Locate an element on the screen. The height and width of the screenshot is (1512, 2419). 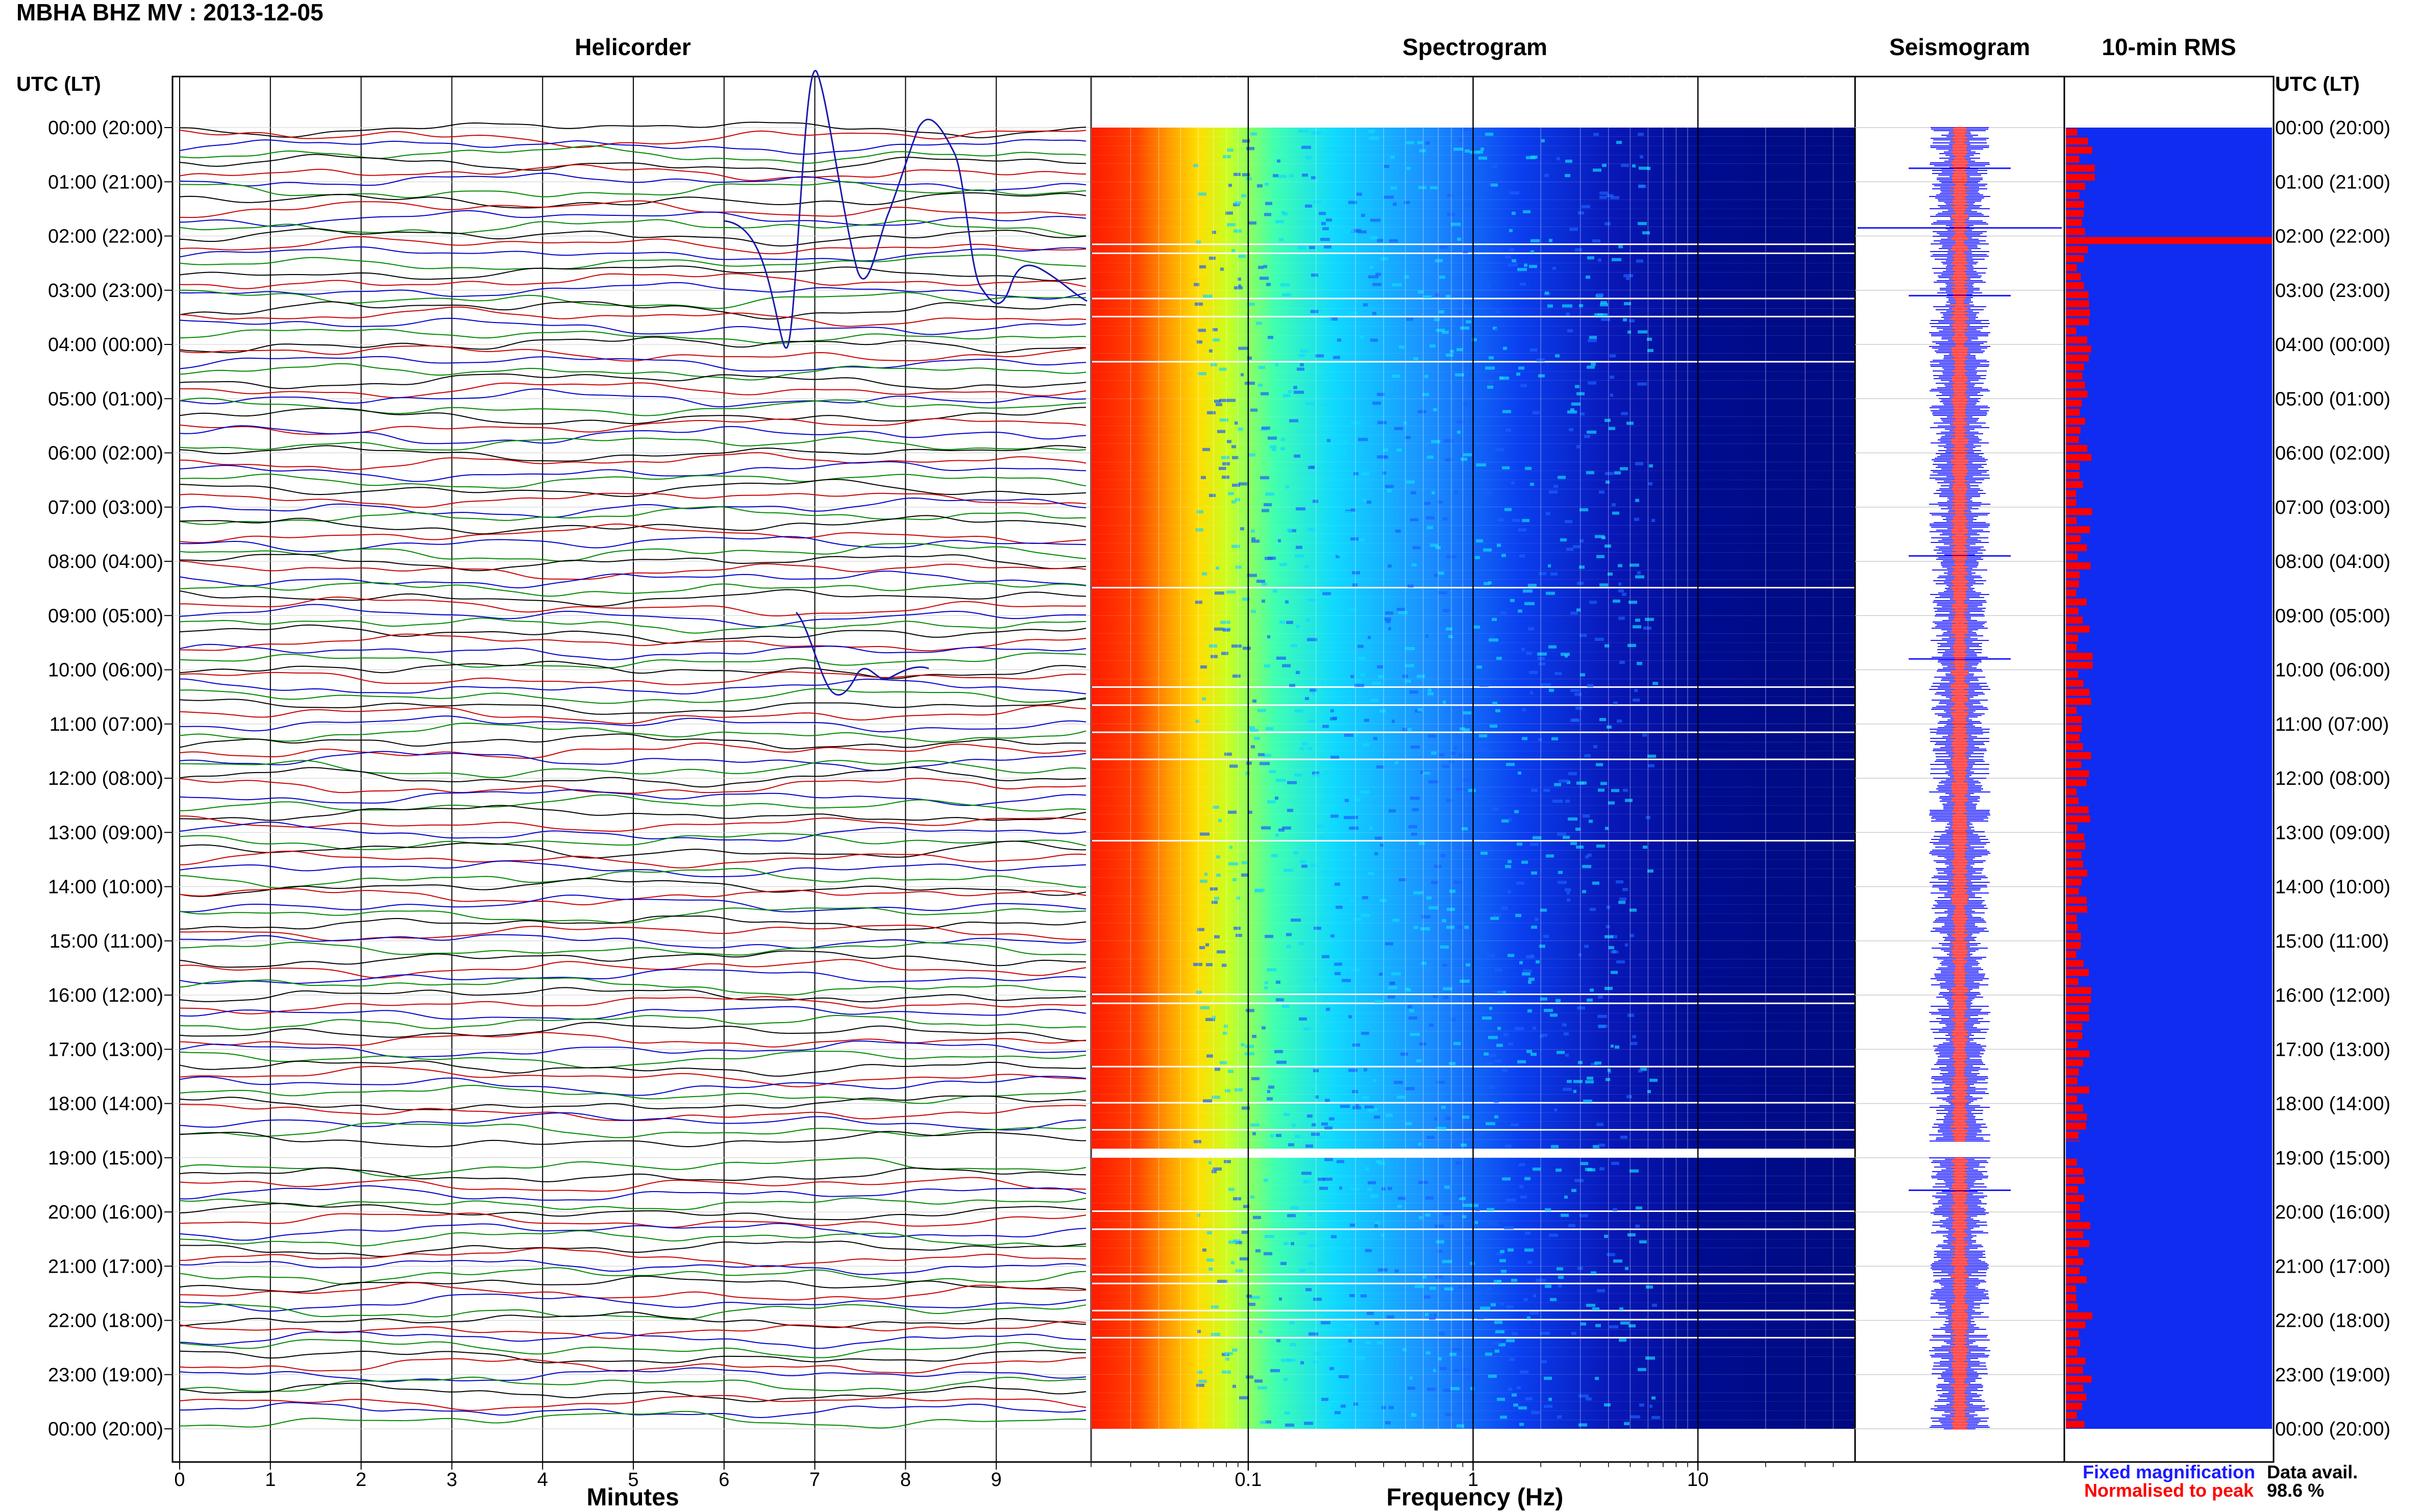
time-tick-left: 21:00 (17:00) is located at coordinates (105, 1266).